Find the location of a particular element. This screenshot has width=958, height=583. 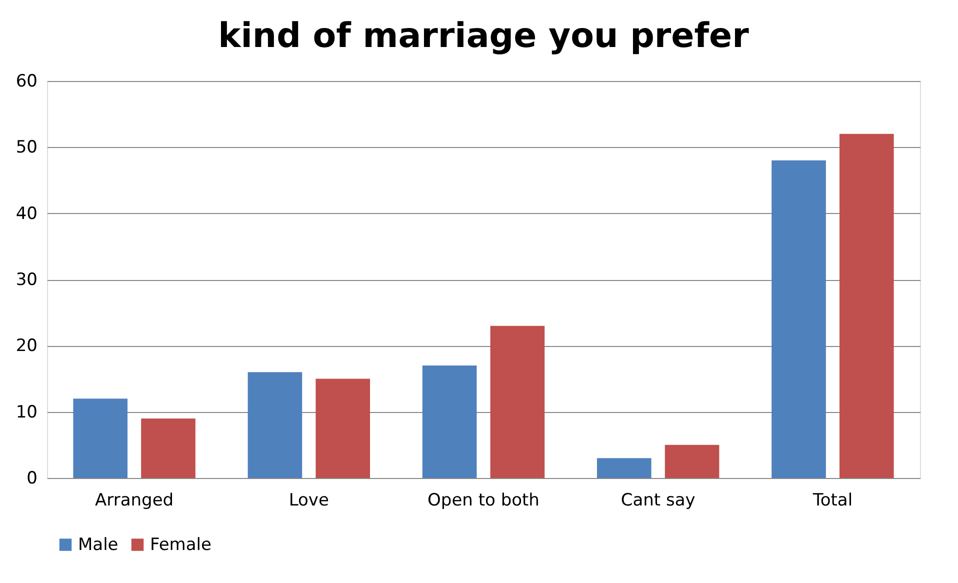

y-tick-label: 0 is located at coordinates (32, 478).